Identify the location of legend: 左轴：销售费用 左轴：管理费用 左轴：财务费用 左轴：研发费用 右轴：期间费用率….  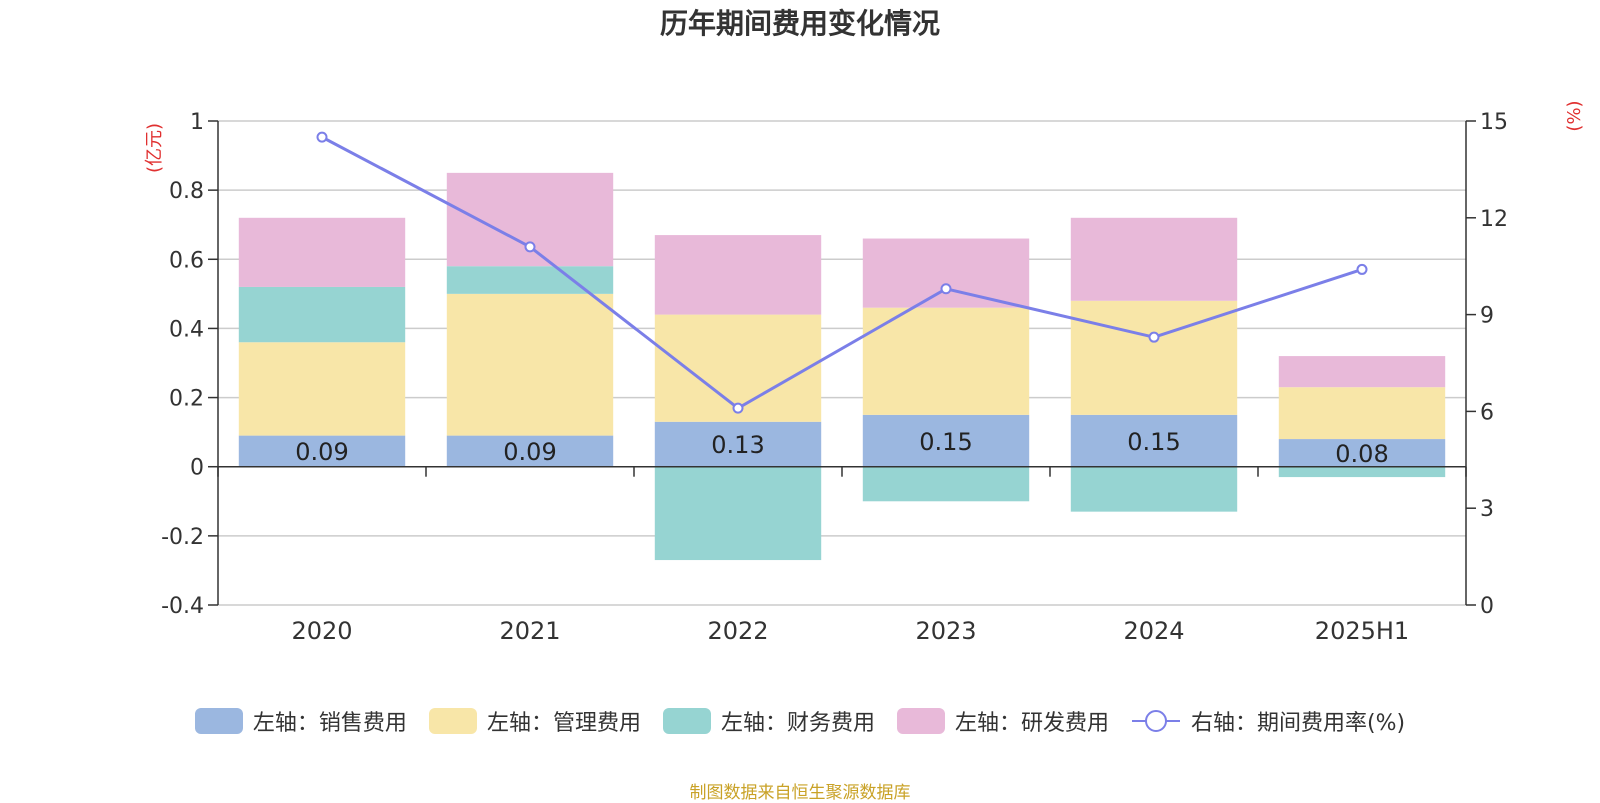
(800, 721).